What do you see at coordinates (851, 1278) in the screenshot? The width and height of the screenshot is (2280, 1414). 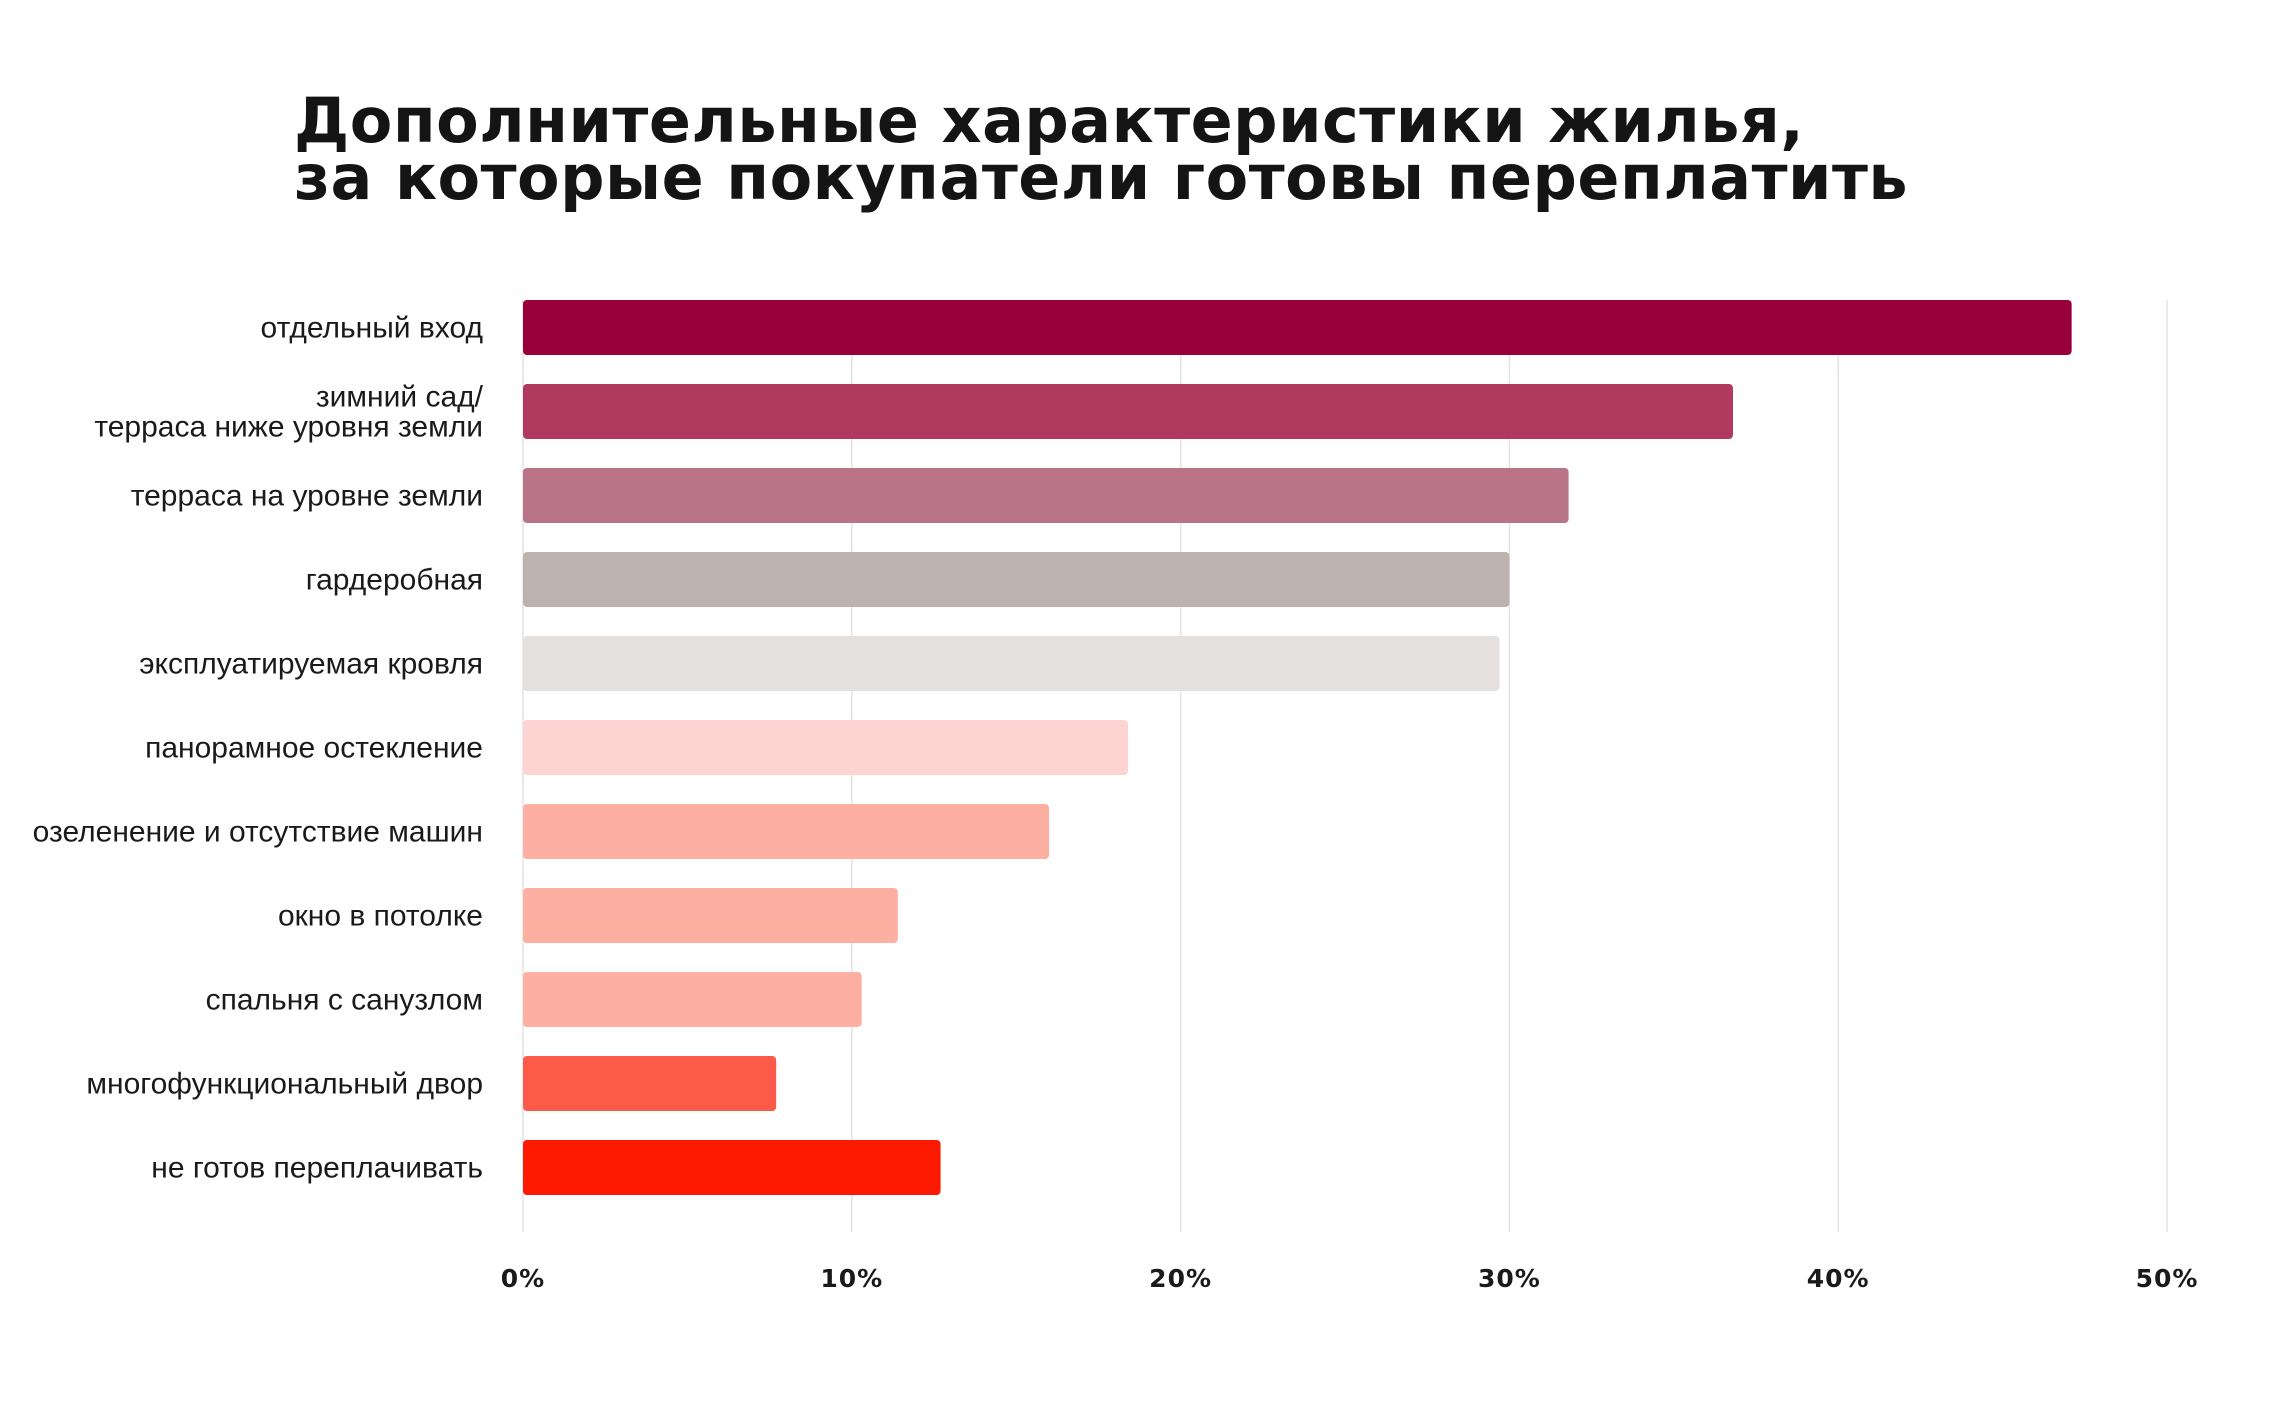 I see `x-tick-label: 10%` at bounding box center [851, 1278].